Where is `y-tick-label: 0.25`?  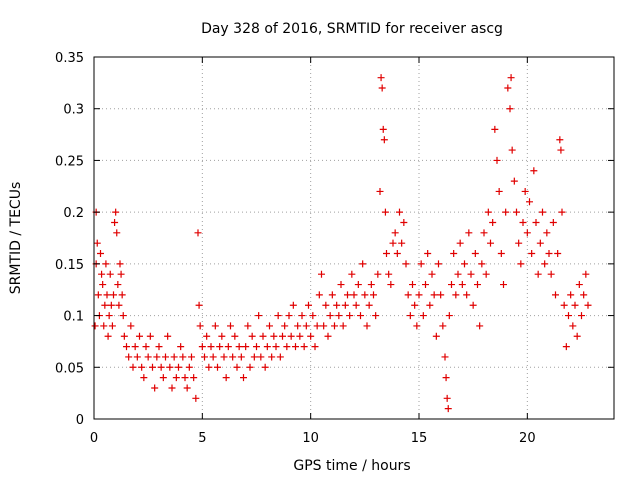 y-tick-label: 0.25 is located at coordinates (69, 161).